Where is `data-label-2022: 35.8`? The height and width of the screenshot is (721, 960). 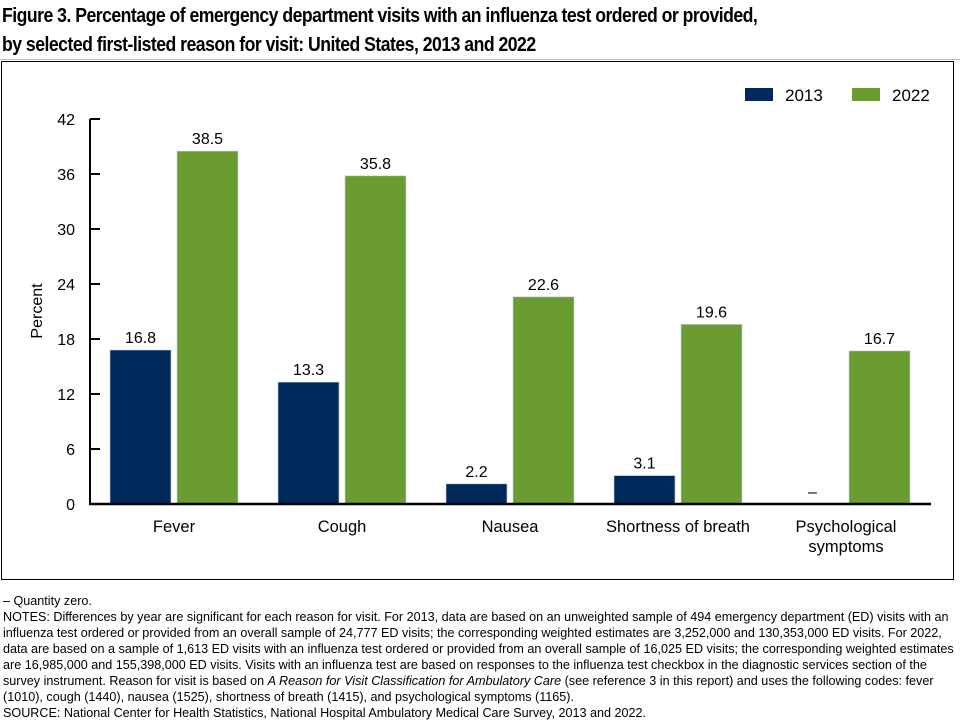
data-label-2022: 35.8 is located at coordinates (375, 164).